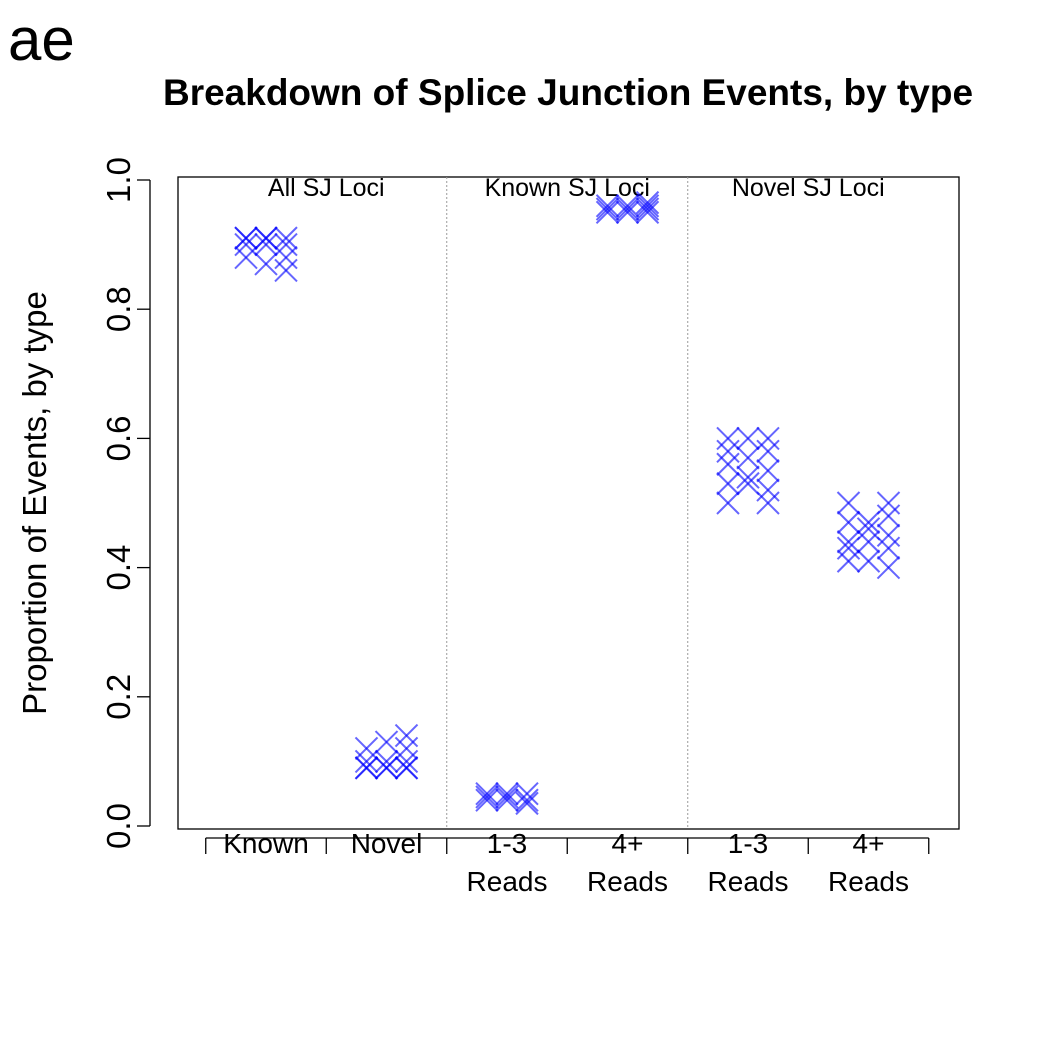 The height and width of the screenshot is (1050, 1050). I want to click on group-label: All SJ Loci, so click(326, 188).